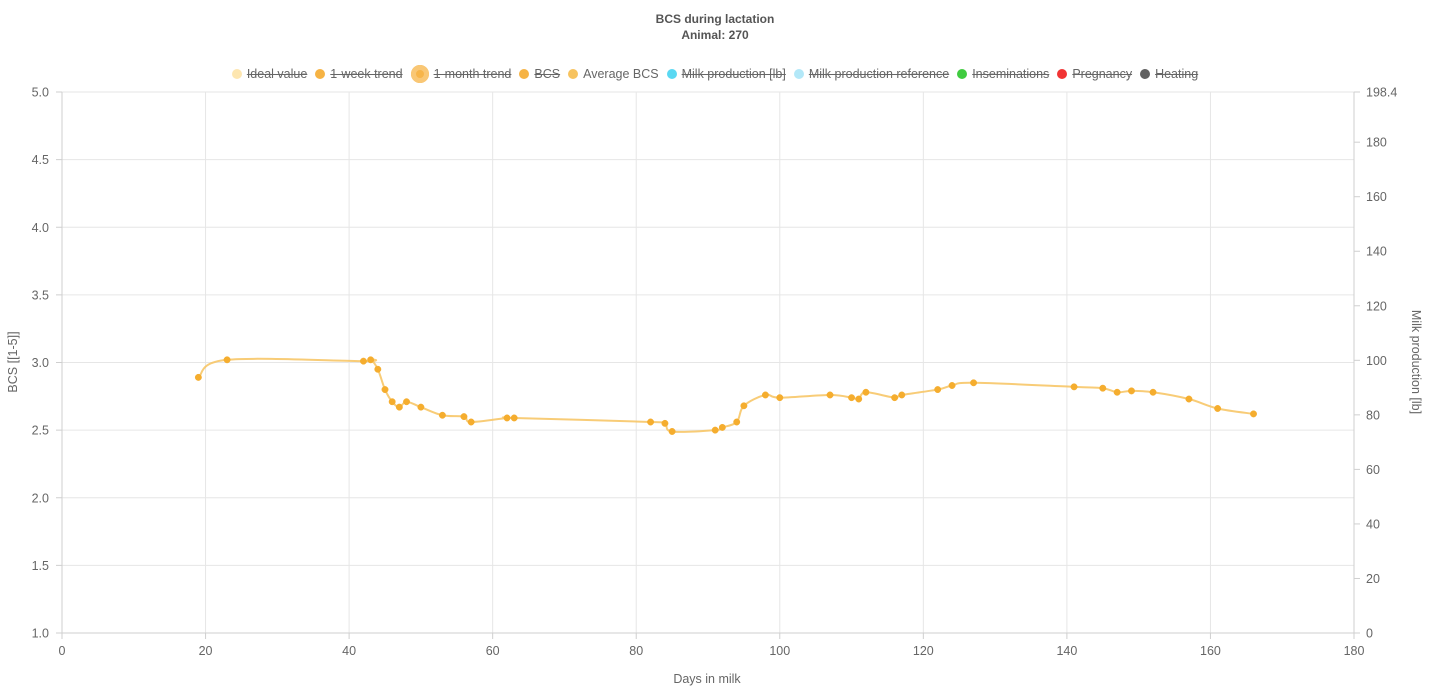 Image resolution: width=1430 pixels, height=692 pixels. I want to click on legend-label: Heating, so click(1177, 74).